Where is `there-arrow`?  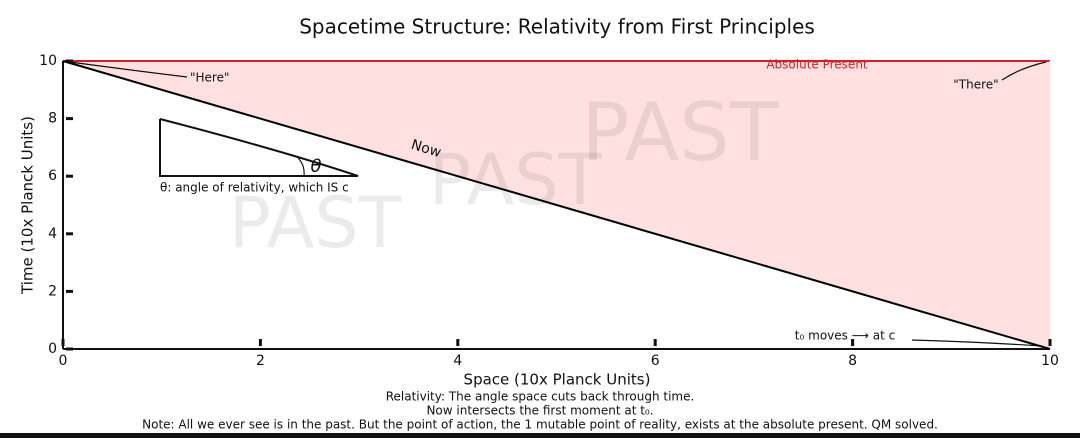 there-arrow is located at coordinates (1024, 71).